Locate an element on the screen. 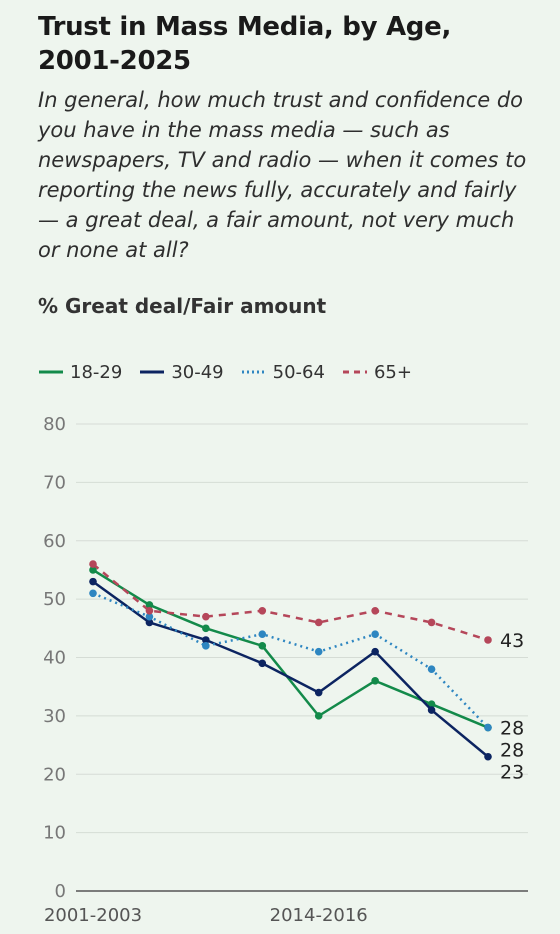  y-tick-label-20: 20 is located at coordinates (54, 774).